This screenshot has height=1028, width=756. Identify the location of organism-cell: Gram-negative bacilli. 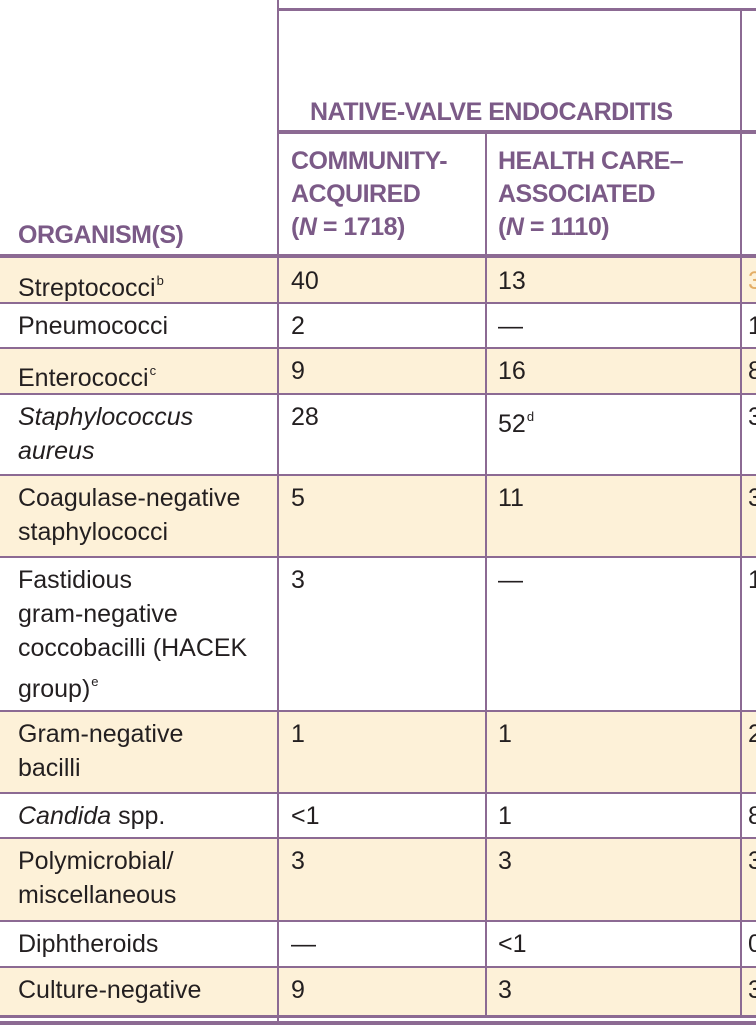
(101, 751).